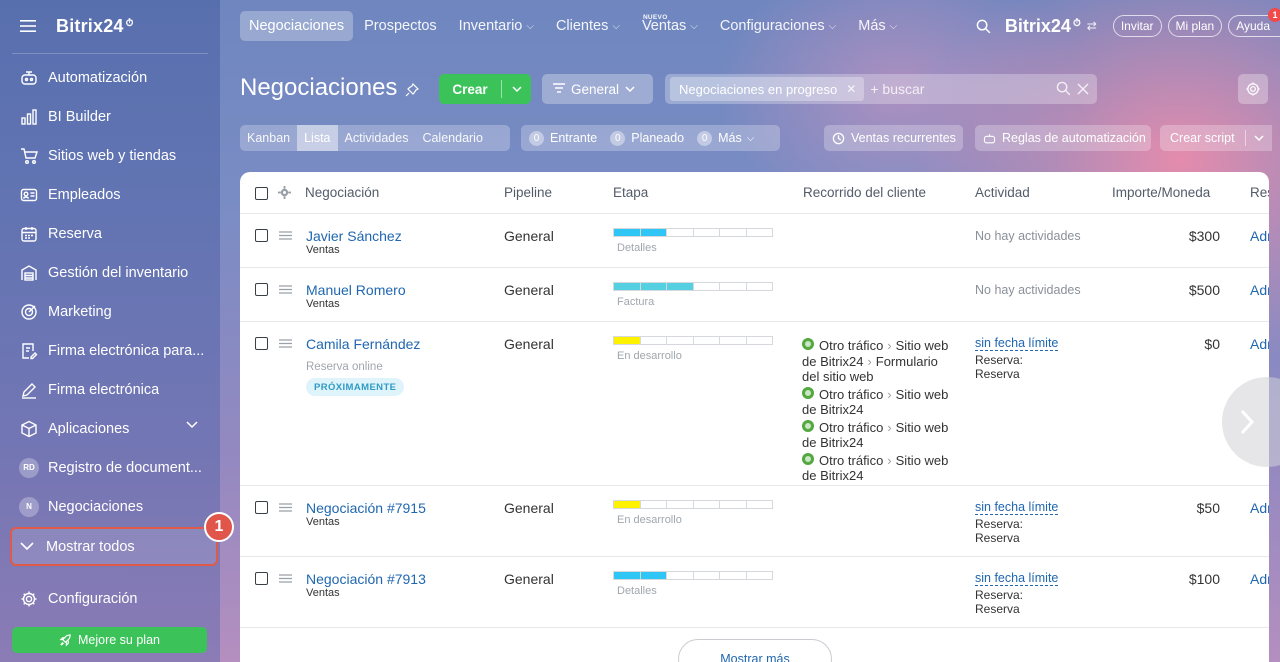 The height and width of the screenshot is (662, 1280). I want to click on menu-icon, so click(28, 26).